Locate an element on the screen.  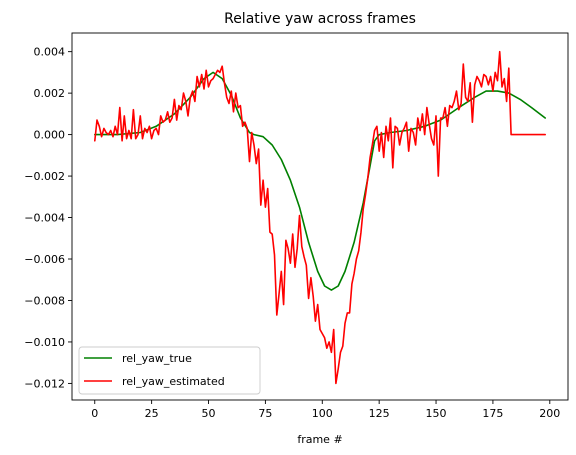
x-tick-label: 50 is located at coordinates (209, 413).